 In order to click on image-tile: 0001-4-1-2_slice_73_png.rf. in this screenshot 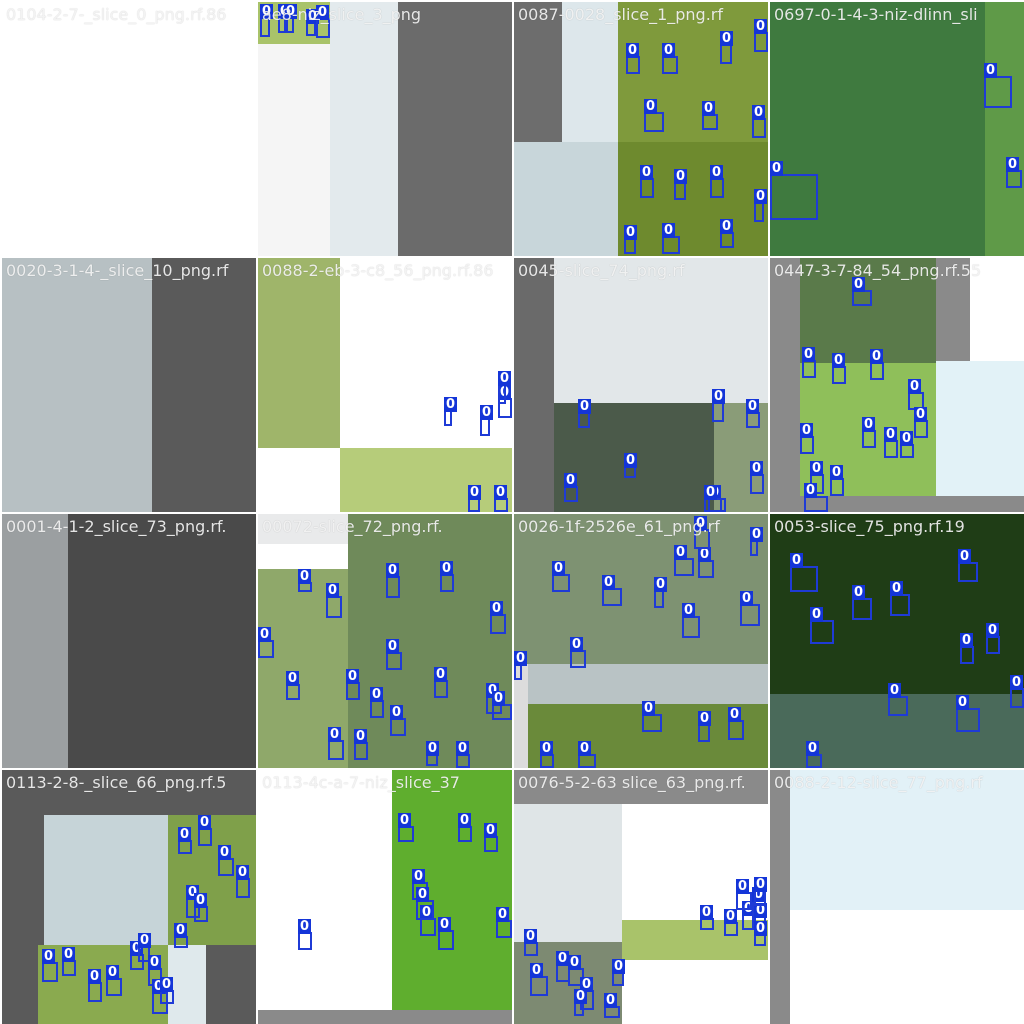, I will do `click(129, 641)`.